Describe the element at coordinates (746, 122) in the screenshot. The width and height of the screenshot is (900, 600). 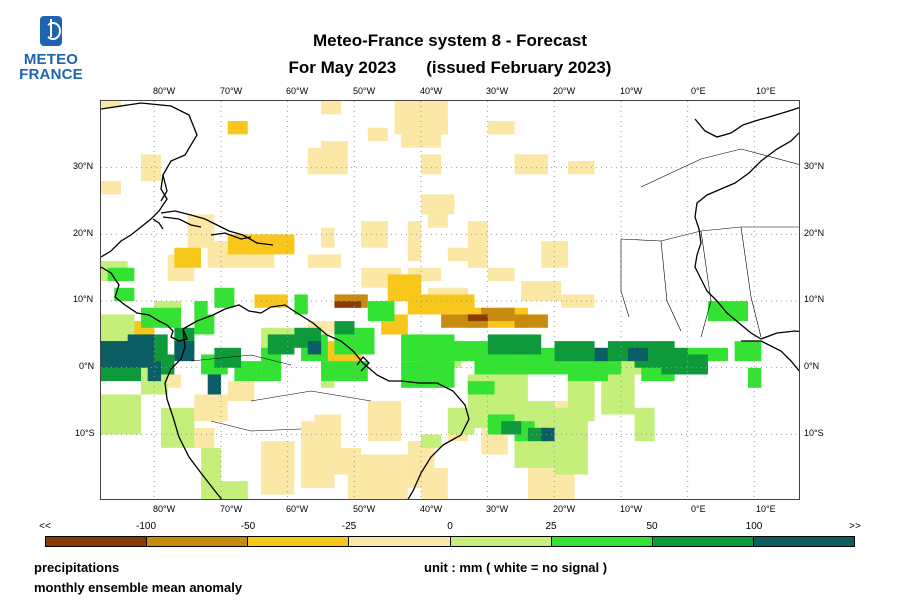
I see `coast-iberia` at that location.